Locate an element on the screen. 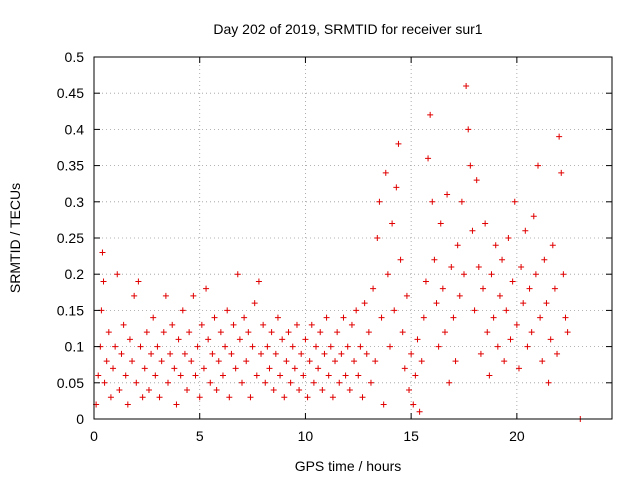 The width and height of the screenshot is (640, 480). y-tick-label: 0.05 is located at coordinates (70, 383).